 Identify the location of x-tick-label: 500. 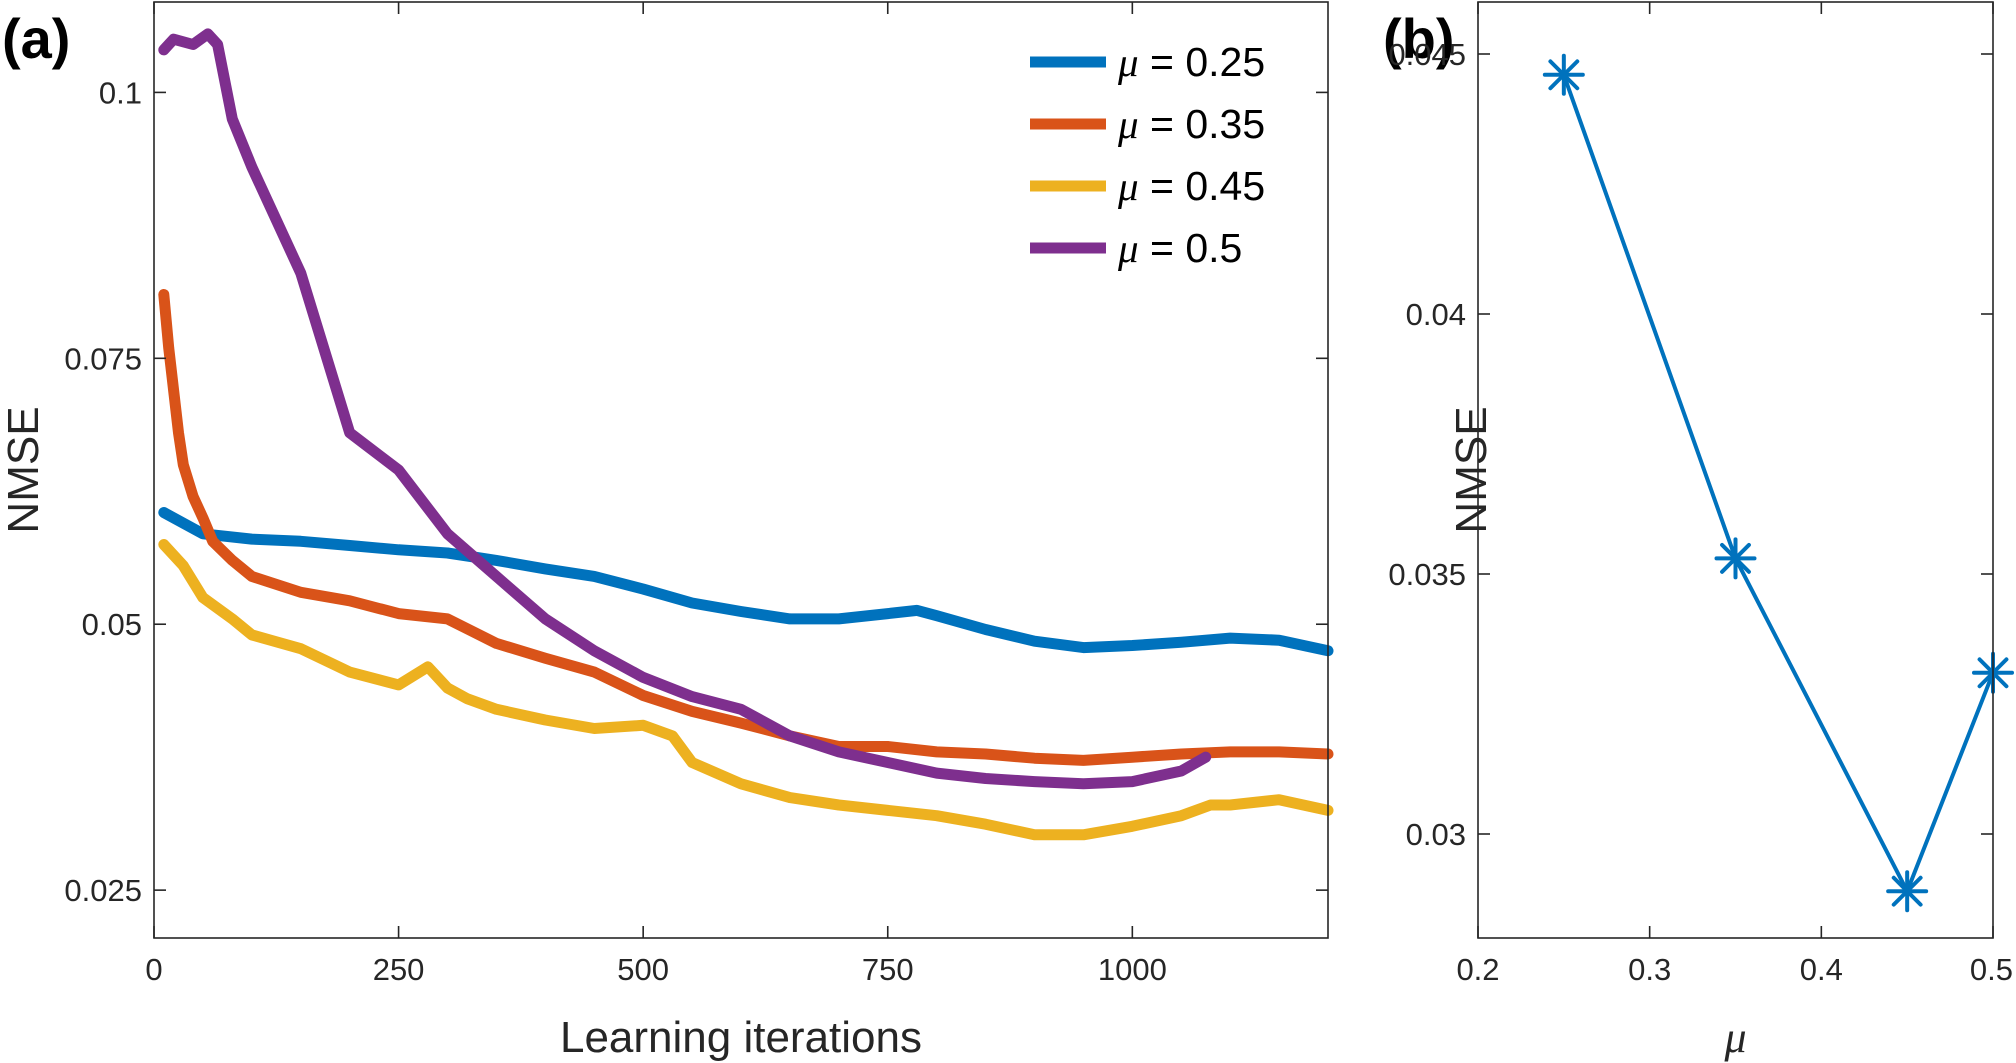
(643, 969).